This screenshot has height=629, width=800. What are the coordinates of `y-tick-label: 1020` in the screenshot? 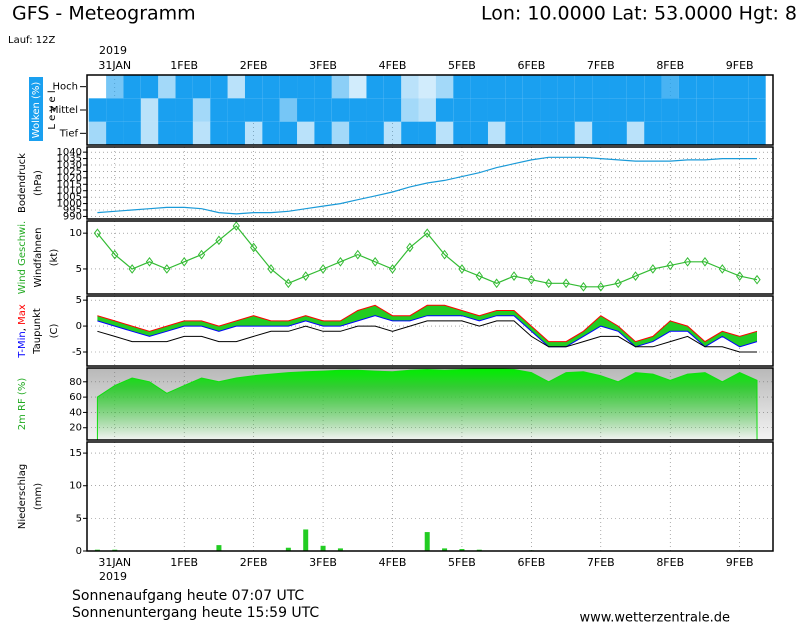 It's located at (69, 178).